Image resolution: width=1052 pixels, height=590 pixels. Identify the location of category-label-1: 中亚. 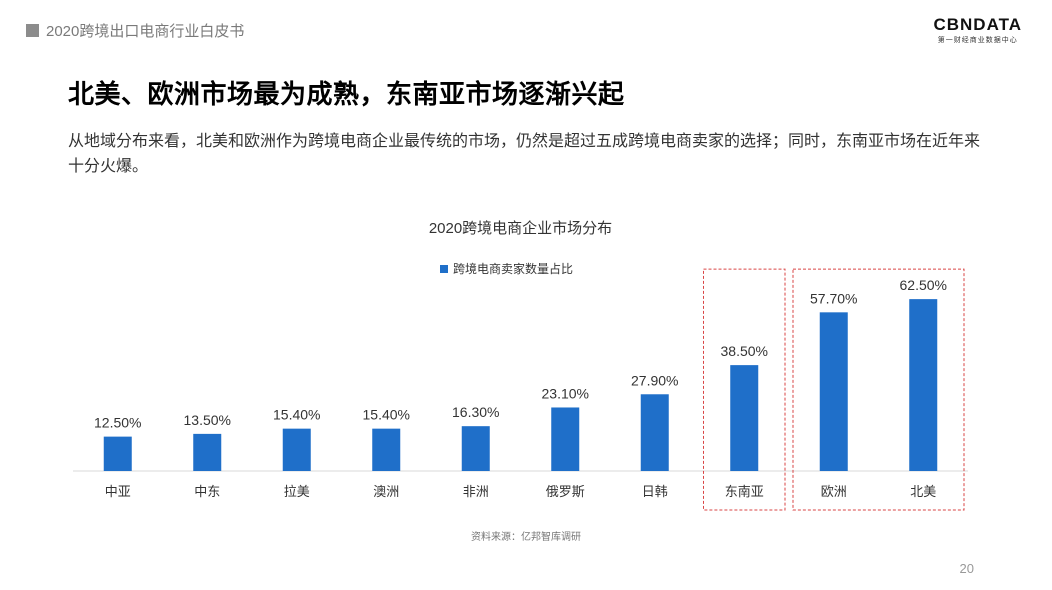
(118, 491).